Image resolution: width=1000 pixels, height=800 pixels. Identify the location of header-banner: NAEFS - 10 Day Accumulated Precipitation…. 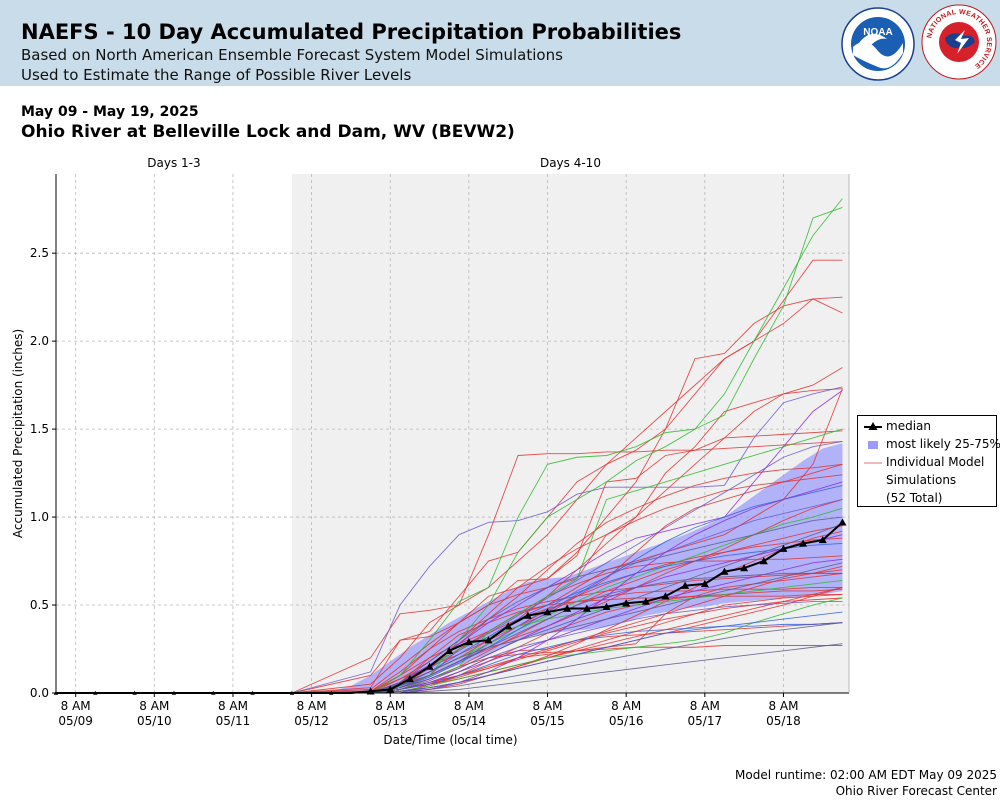
(500, 43).